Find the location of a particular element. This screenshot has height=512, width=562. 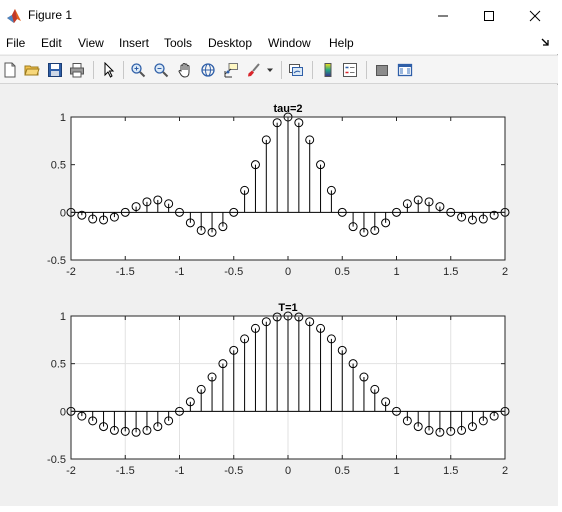

maximize-button is located at coordinates (489, 16).